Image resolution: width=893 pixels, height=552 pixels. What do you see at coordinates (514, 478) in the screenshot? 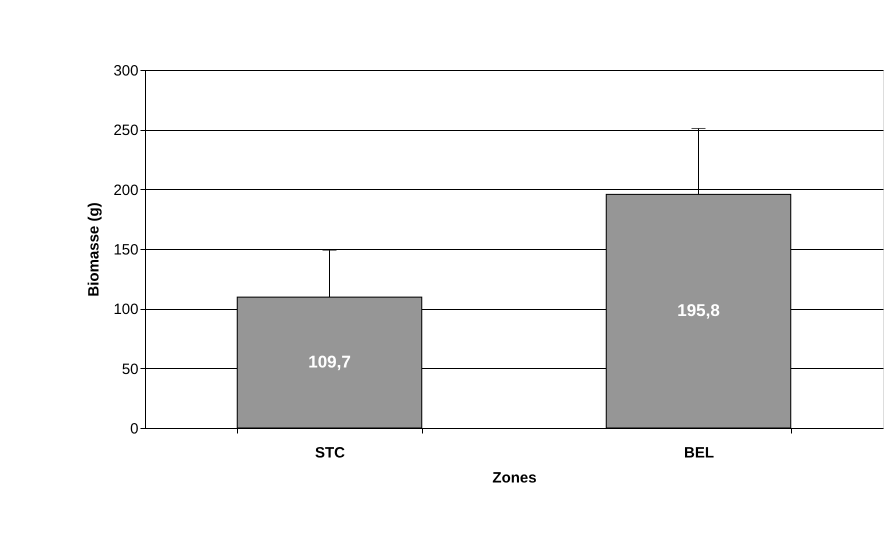
I see `x-axis-title: Zones` at bounding box center [514, 478].